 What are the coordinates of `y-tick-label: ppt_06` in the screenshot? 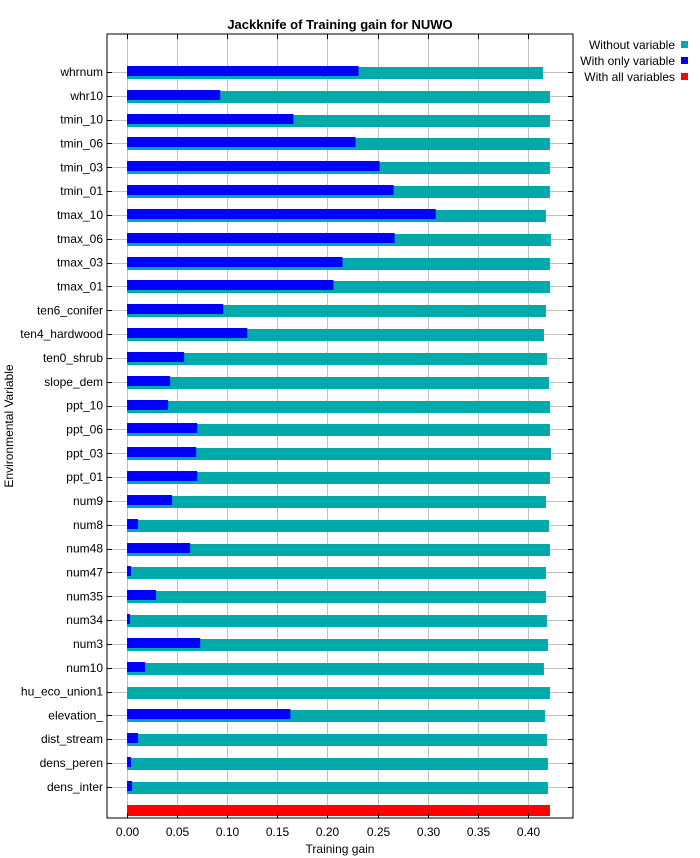 It's located at (84, 429).